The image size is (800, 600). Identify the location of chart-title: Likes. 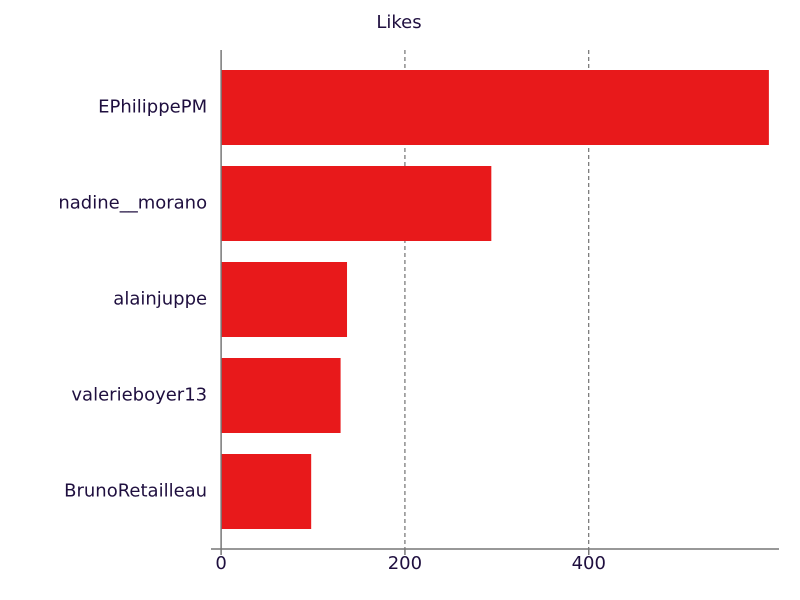
(398, 22).